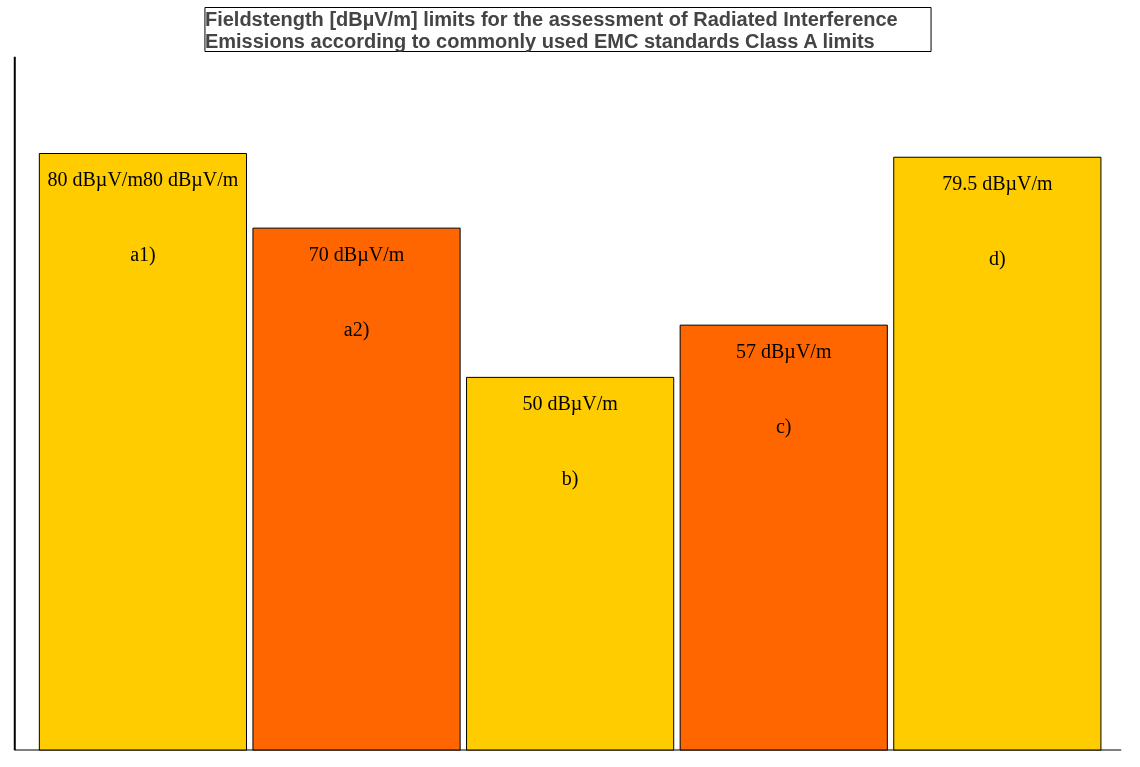 This screenshot has height=767, width=1140. What do you see at coordinates (570, 404) in the screenshot?
I see `data-label: 50 dBµV/m` at bounding box center [570, 404].